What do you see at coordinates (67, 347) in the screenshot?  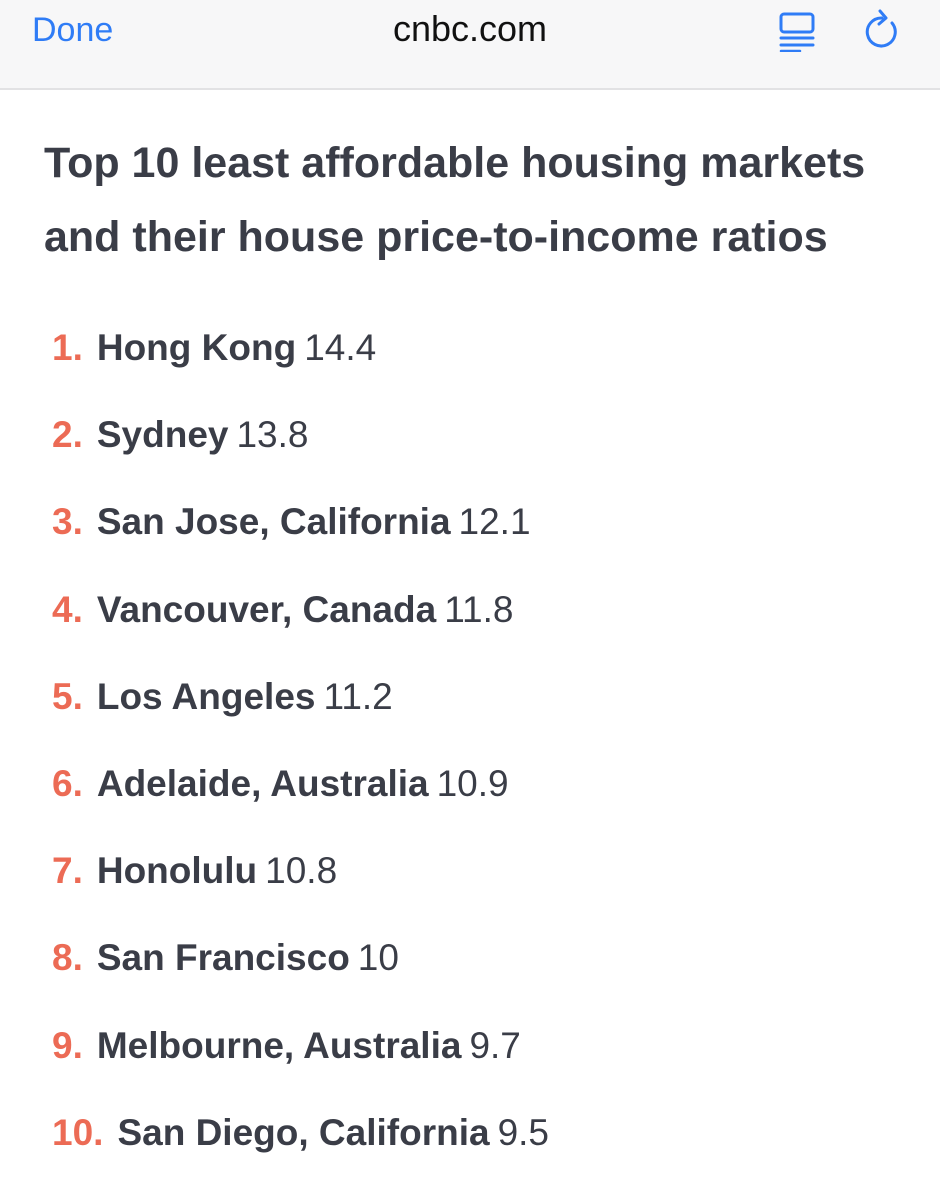 I see `rank-number: 1.` at bounding box center [67, 347].